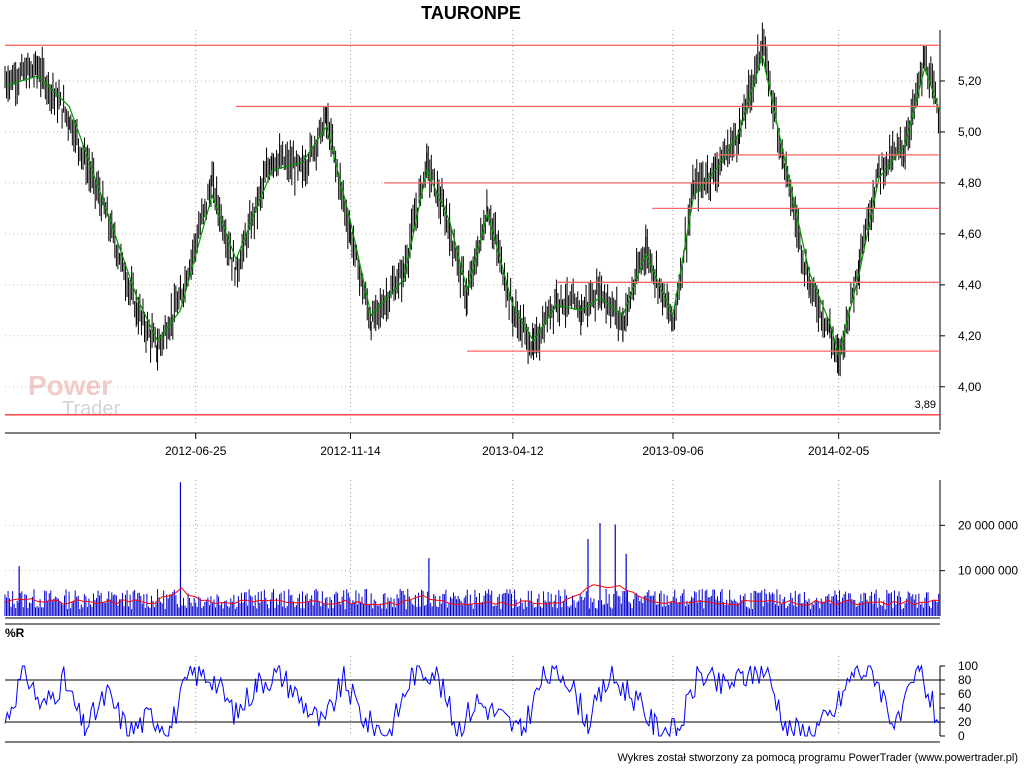 The image size is (1024, 768). Describe the element at coordinates (350, 451) in the screenshot. I see `x-tick-label: 2012-11-14` at that location.